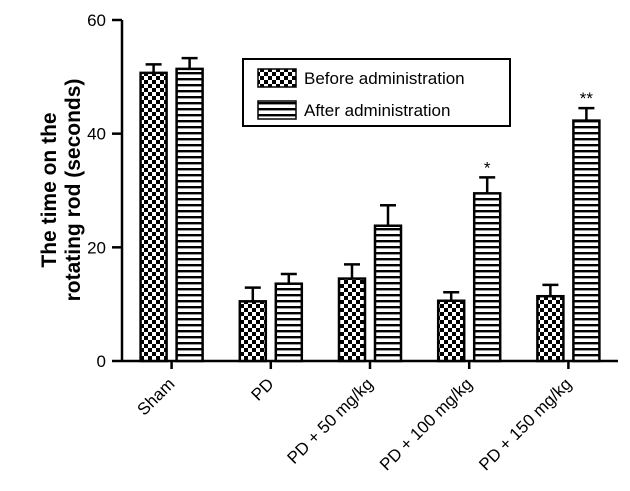  Describe the element at coordinates (487, 167) in the screenshot. I see `significance-marker: *` at that location.